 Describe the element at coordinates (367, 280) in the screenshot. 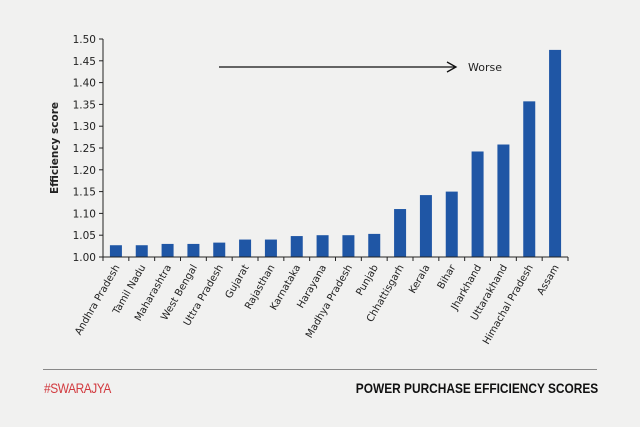

I see `x-tick-label: Punjab` at that location.